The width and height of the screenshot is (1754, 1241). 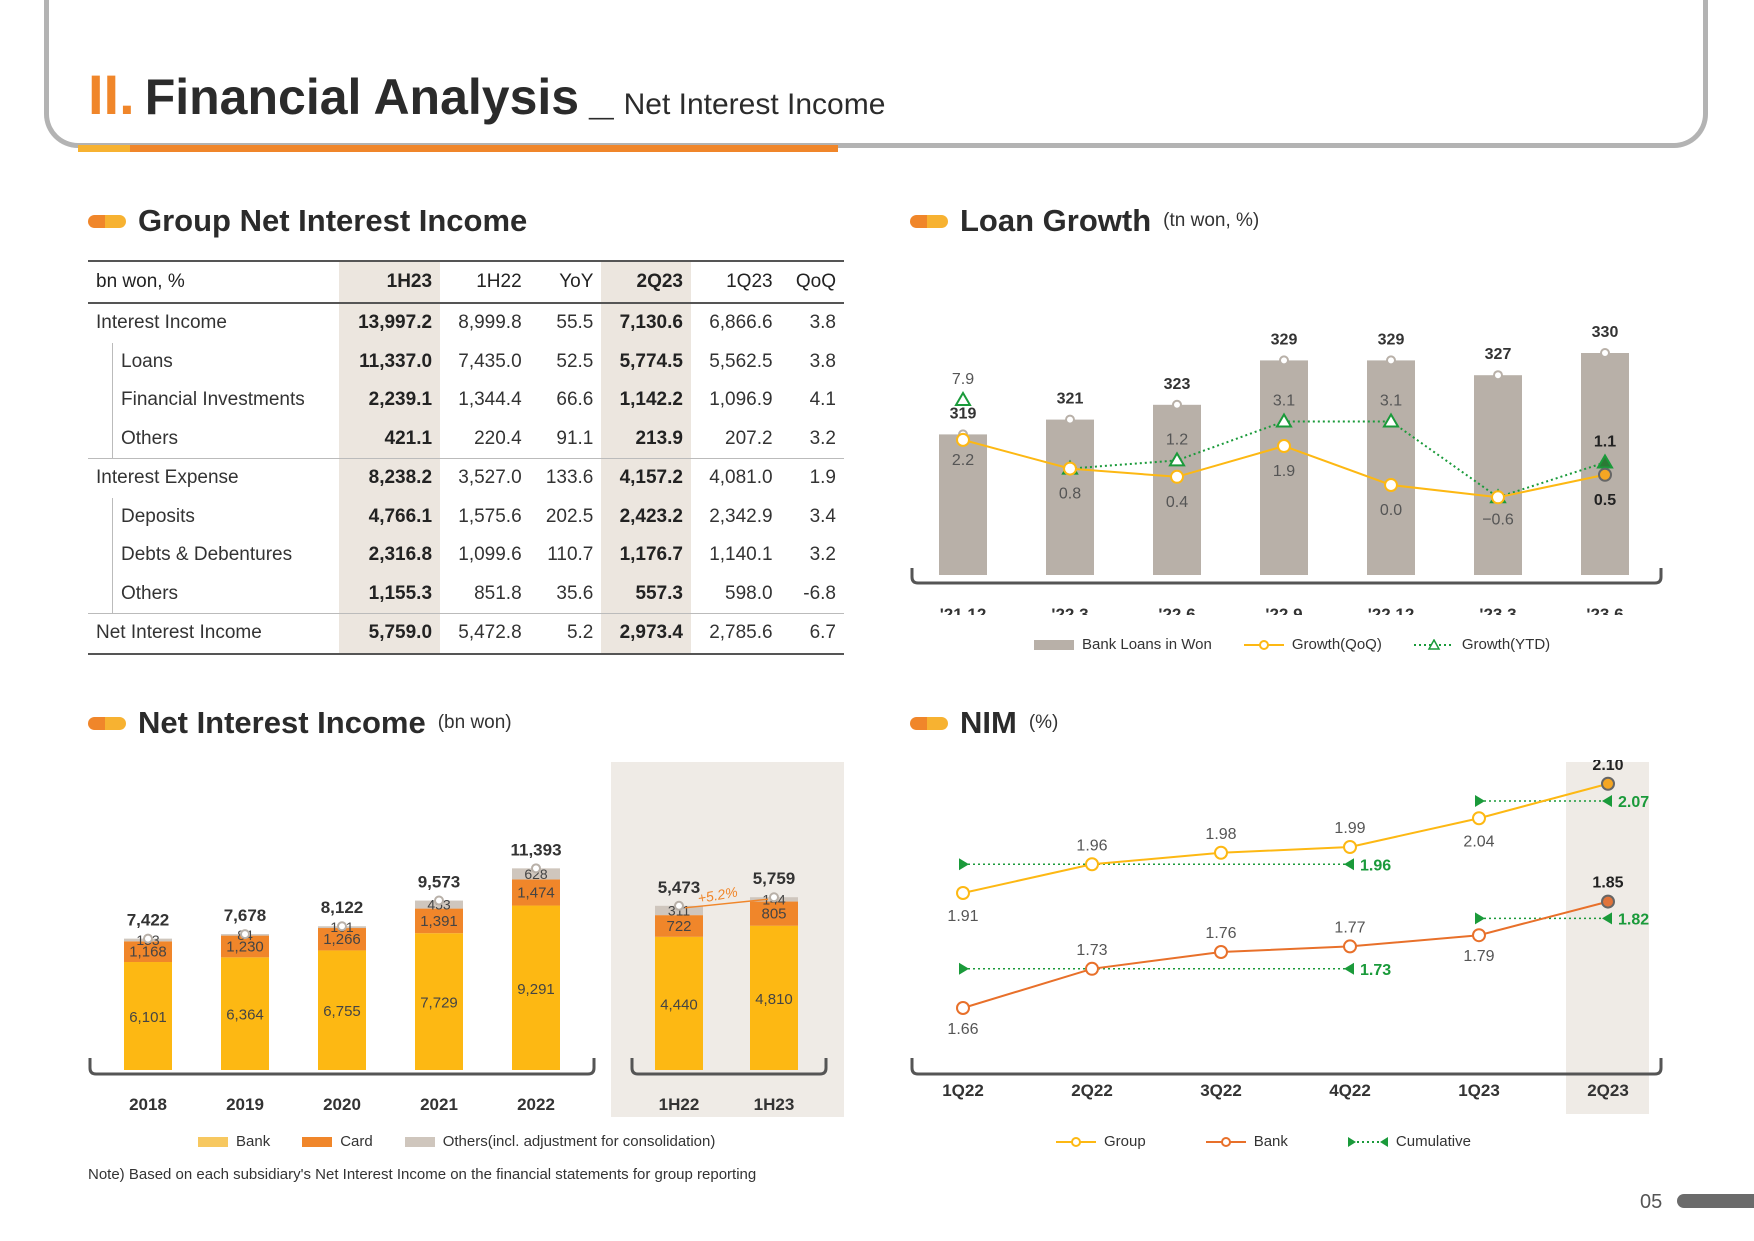 What do you see at coordinates (727, 939) in the screenshot?
I see `half-year-panel` at bounding box center [727, 939].